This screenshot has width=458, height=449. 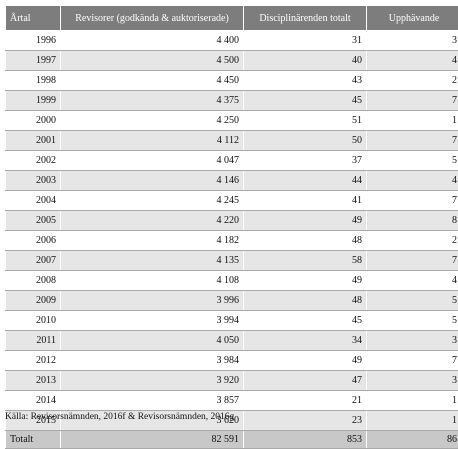 I want to click on cell-year: 2012, so click(x=33, y=361).